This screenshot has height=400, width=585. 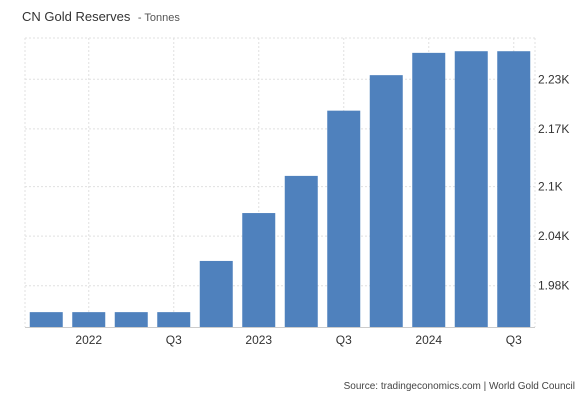 I want to click on bar-2024-q1, so click(x=429, y=190).